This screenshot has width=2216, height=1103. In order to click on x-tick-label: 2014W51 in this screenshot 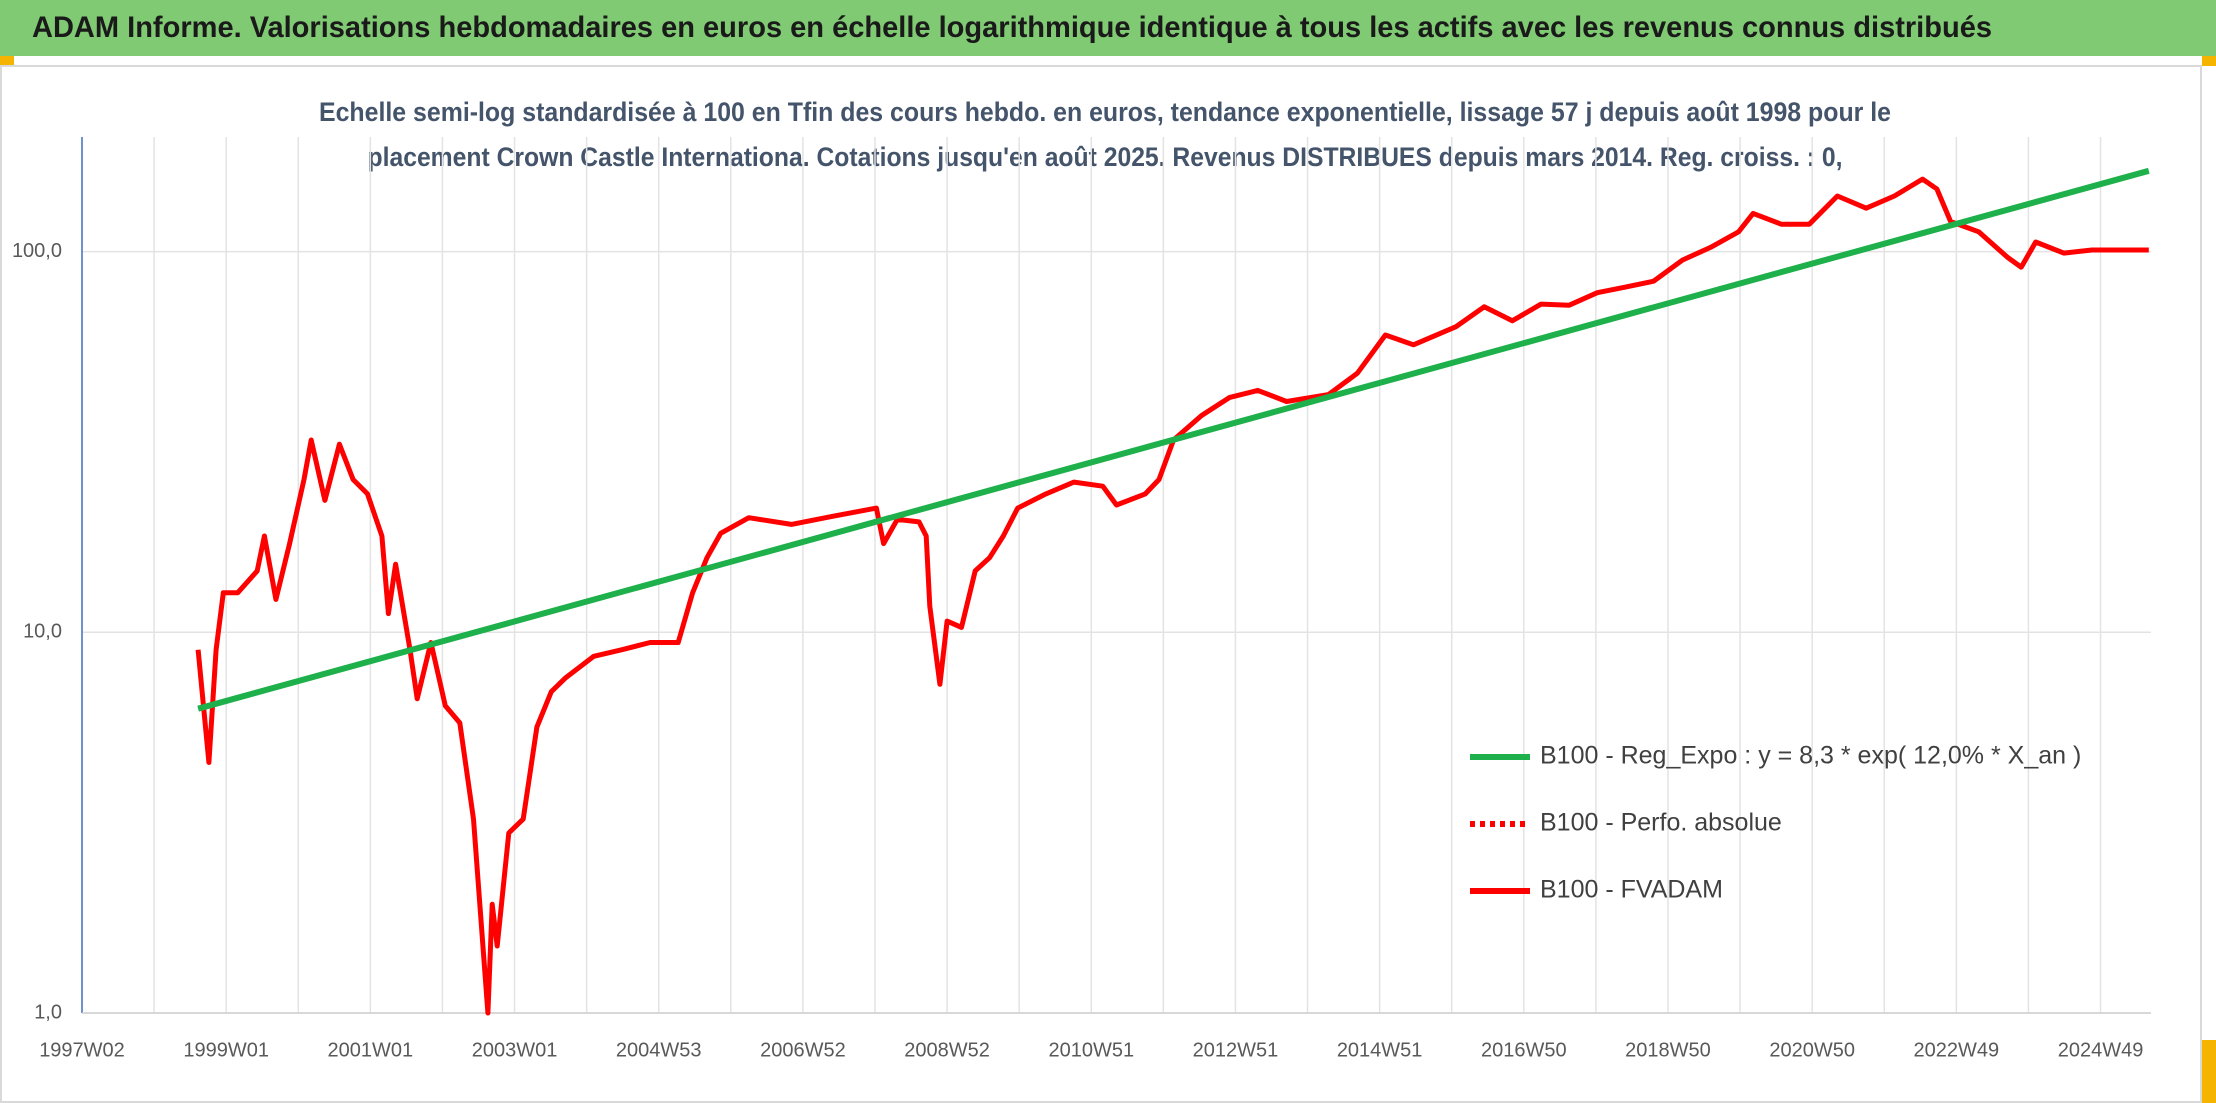, I will do `click(1380, 1050)`.